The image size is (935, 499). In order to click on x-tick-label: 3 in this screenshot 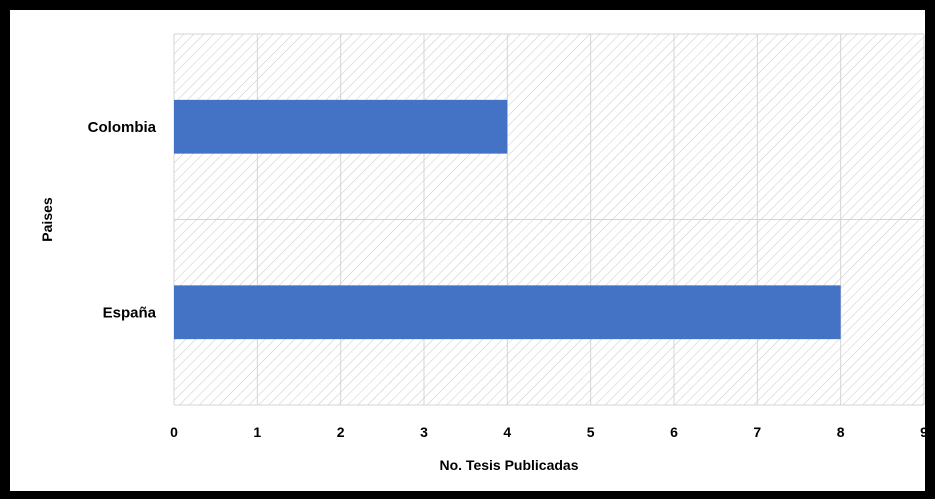, I will do `click(424, 432)`.